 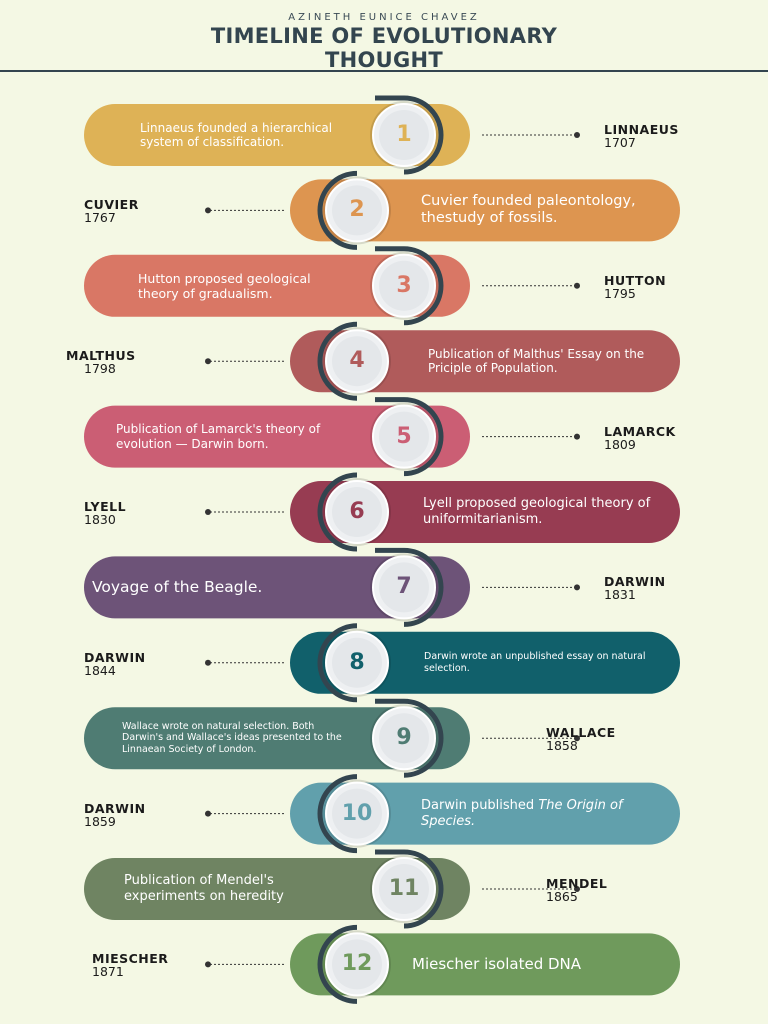 What do you see at coordinates (577, 883) in the screenshot?
I see `scientist-name: MENDEL` at bounding box center [577, 883].